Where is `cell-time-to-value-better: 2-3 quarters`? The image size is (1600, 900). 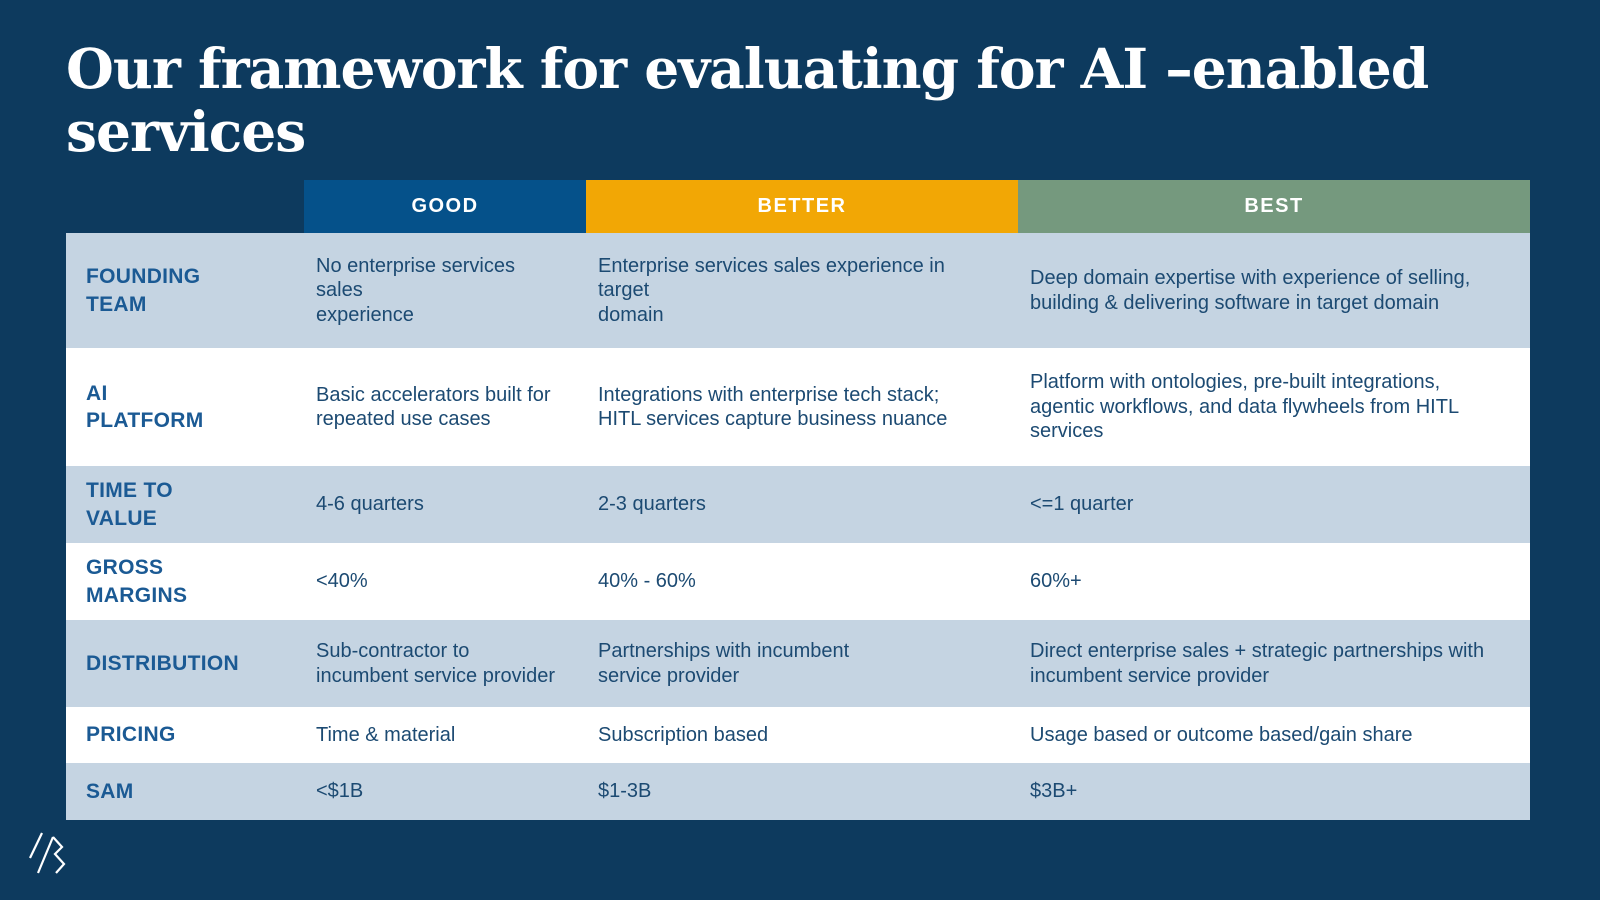 cell-time-to-value-better: 2-3 quarters is located at coordinates (802, 504).